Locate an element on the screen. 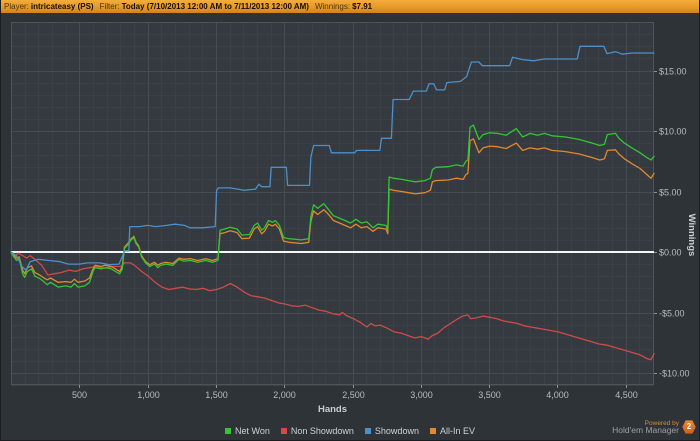 This screenshot has width=700, height=441. y-axis-labels: $15.00 $10.00 $5.00 $0.00 -$5.00 -$10.00 is located at coordinates (672, 223).